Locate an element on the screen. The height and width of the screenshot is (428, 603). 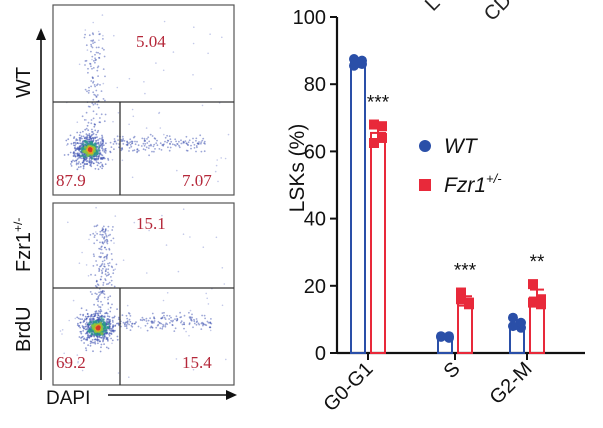
legend-marker-wt is located at coordinates (425, 146).